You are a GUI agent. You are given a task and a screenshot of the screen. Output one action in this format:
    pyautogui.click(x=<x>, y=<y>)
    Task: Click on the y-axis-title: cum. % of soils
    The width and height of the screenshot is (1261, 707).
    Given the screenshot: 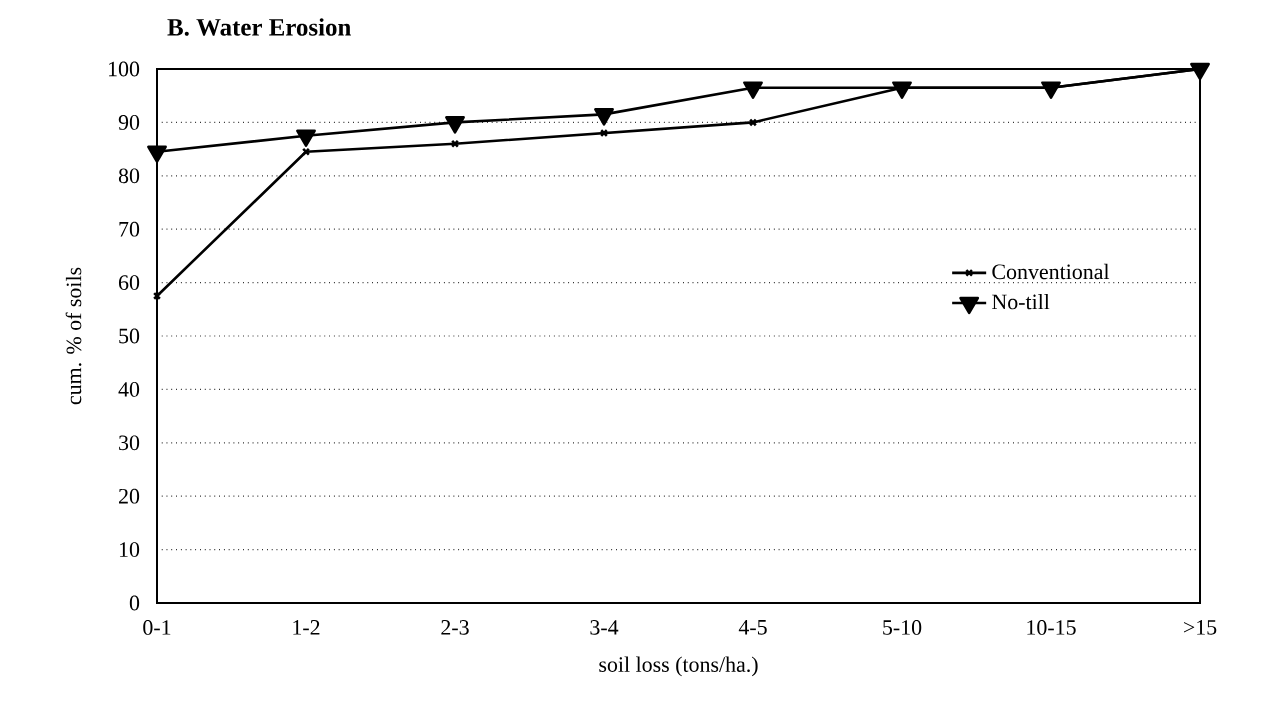 What is the action you would take?
    pyautogui.click(x=73, y=336)
    